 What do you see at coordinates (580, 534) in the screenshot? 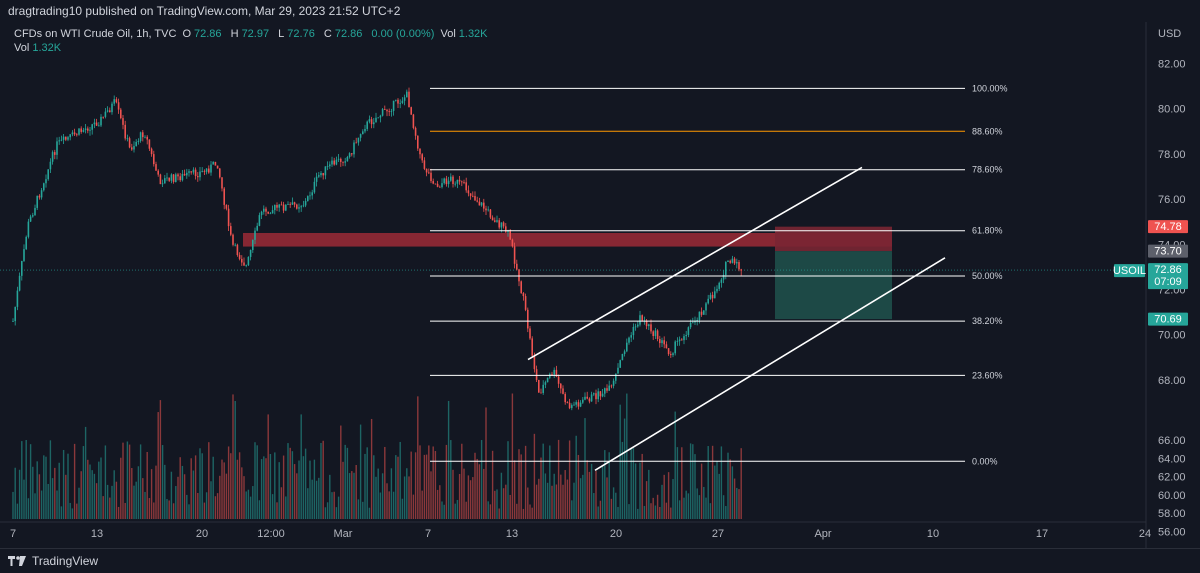
I see `time-axis: 7 13 20 12:00 Mar 7 13 20 27 Apr 10 17 24` at bounding box center [580, 534].